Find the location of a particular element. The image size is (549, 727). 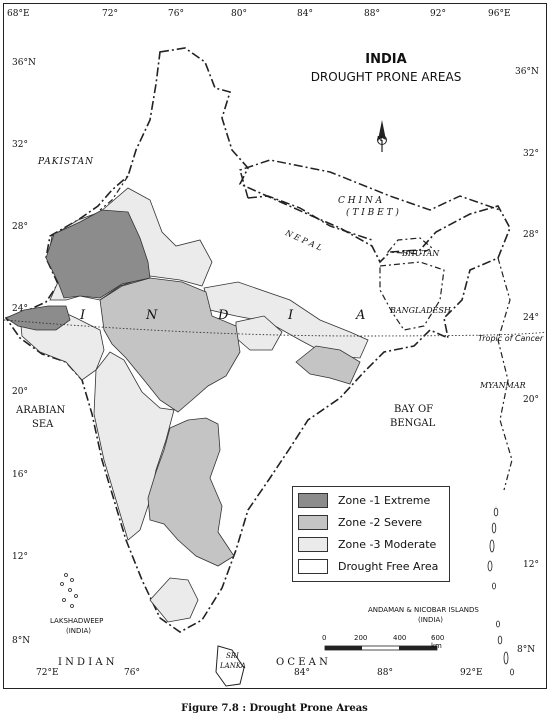

legend-item-drought-free: Drought Free Area is located at coordinates (368, 566).